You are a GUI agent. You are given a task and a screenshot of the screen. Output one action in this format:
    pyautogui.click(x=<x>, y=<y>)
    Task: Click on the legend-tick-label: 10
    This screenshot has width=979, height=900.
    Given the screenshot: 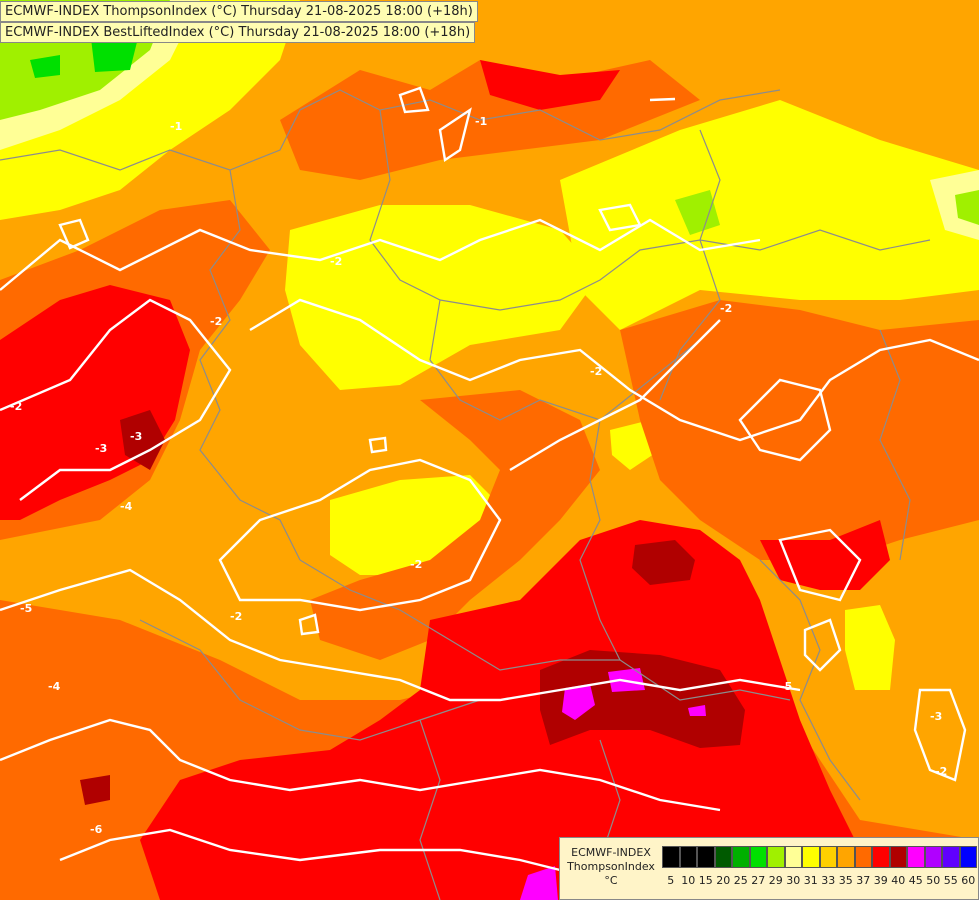 What is the action you would take?
    pyautogui.click(x=688, y=880)
    